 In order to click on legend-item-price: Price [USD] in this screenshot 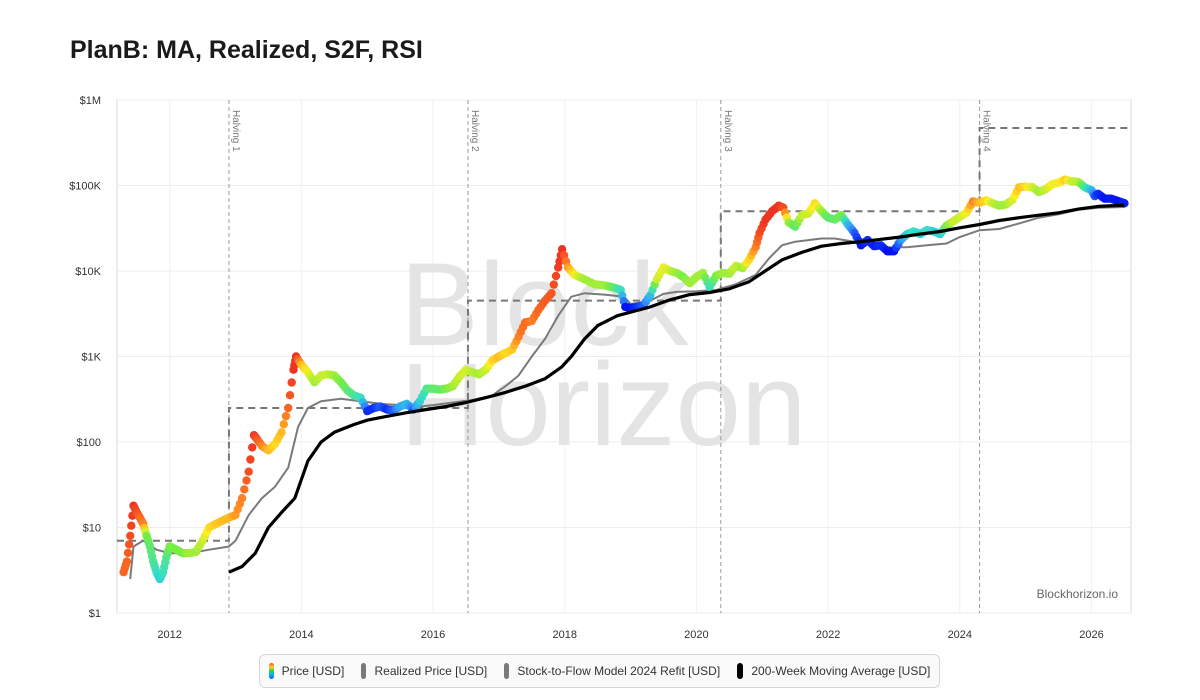, I will do `click(306, 671)`.